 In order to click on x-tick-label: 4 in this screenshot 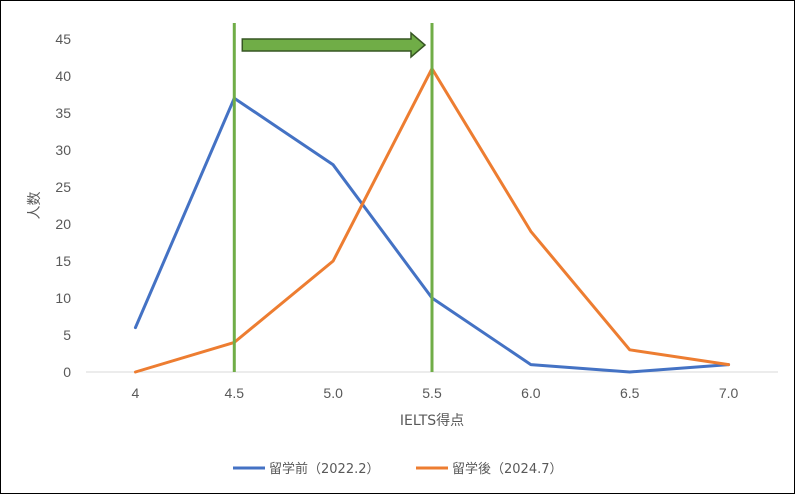, I will do `click(136, 393)`.